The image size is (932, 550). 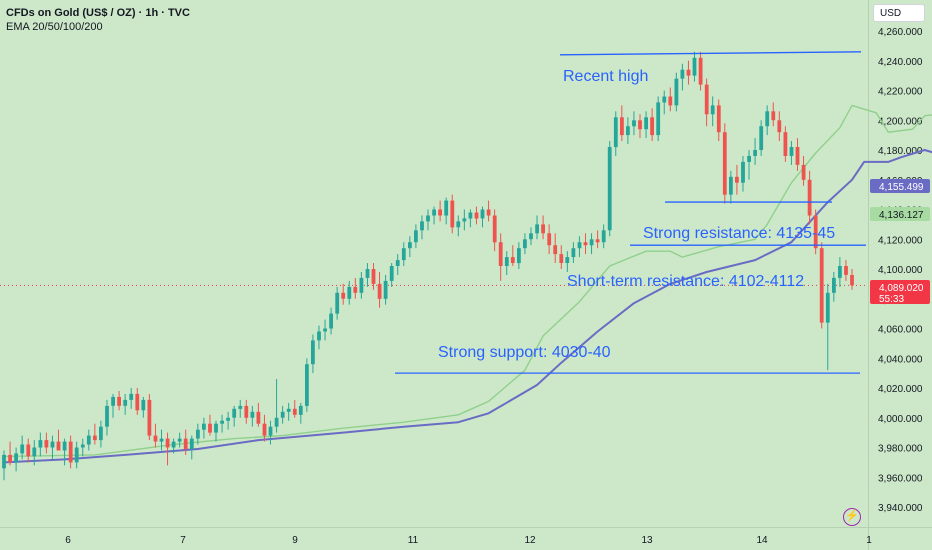 I want to click on recent-high-line, so click(x=710, y=53).